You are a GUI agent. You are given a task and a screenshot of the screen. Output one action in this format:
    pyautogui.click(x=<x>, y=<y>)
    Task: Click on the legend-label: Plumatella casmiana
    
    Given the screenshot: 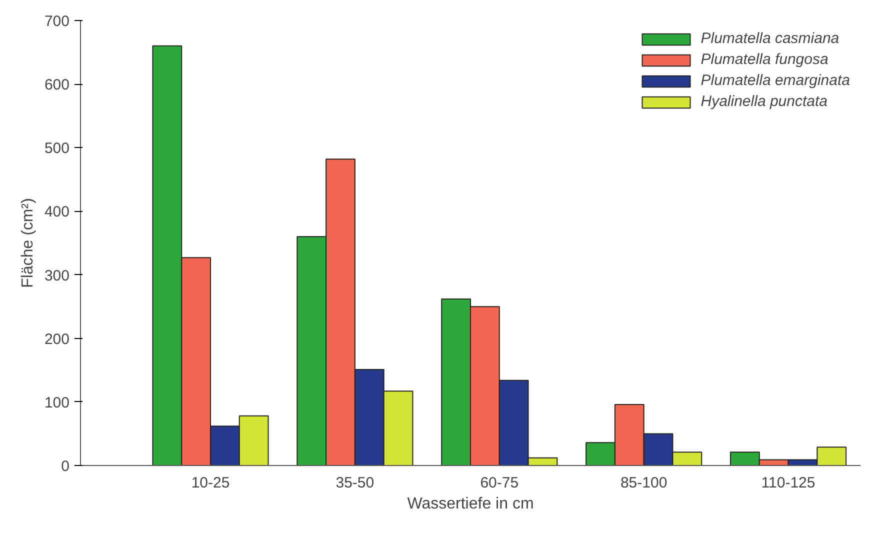 What is the action you would take?
    pyautogui.click(x=770, y=38)
    